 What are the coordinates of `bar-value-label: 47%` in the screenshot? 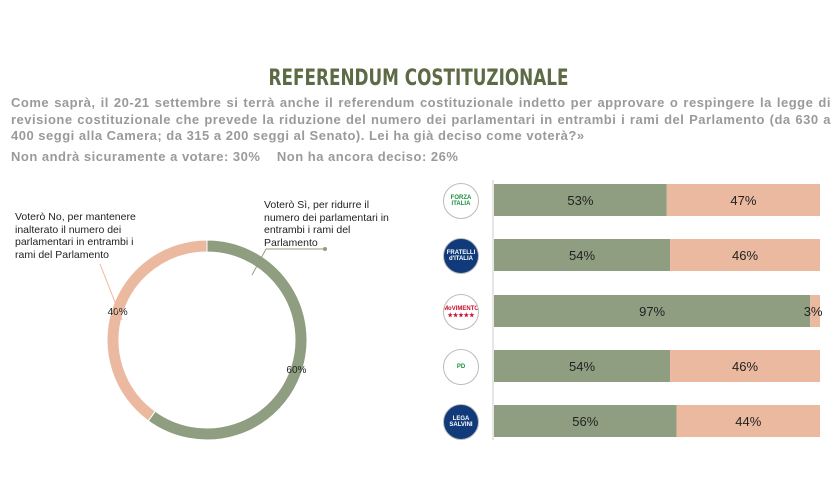 It's located at (743, 200).